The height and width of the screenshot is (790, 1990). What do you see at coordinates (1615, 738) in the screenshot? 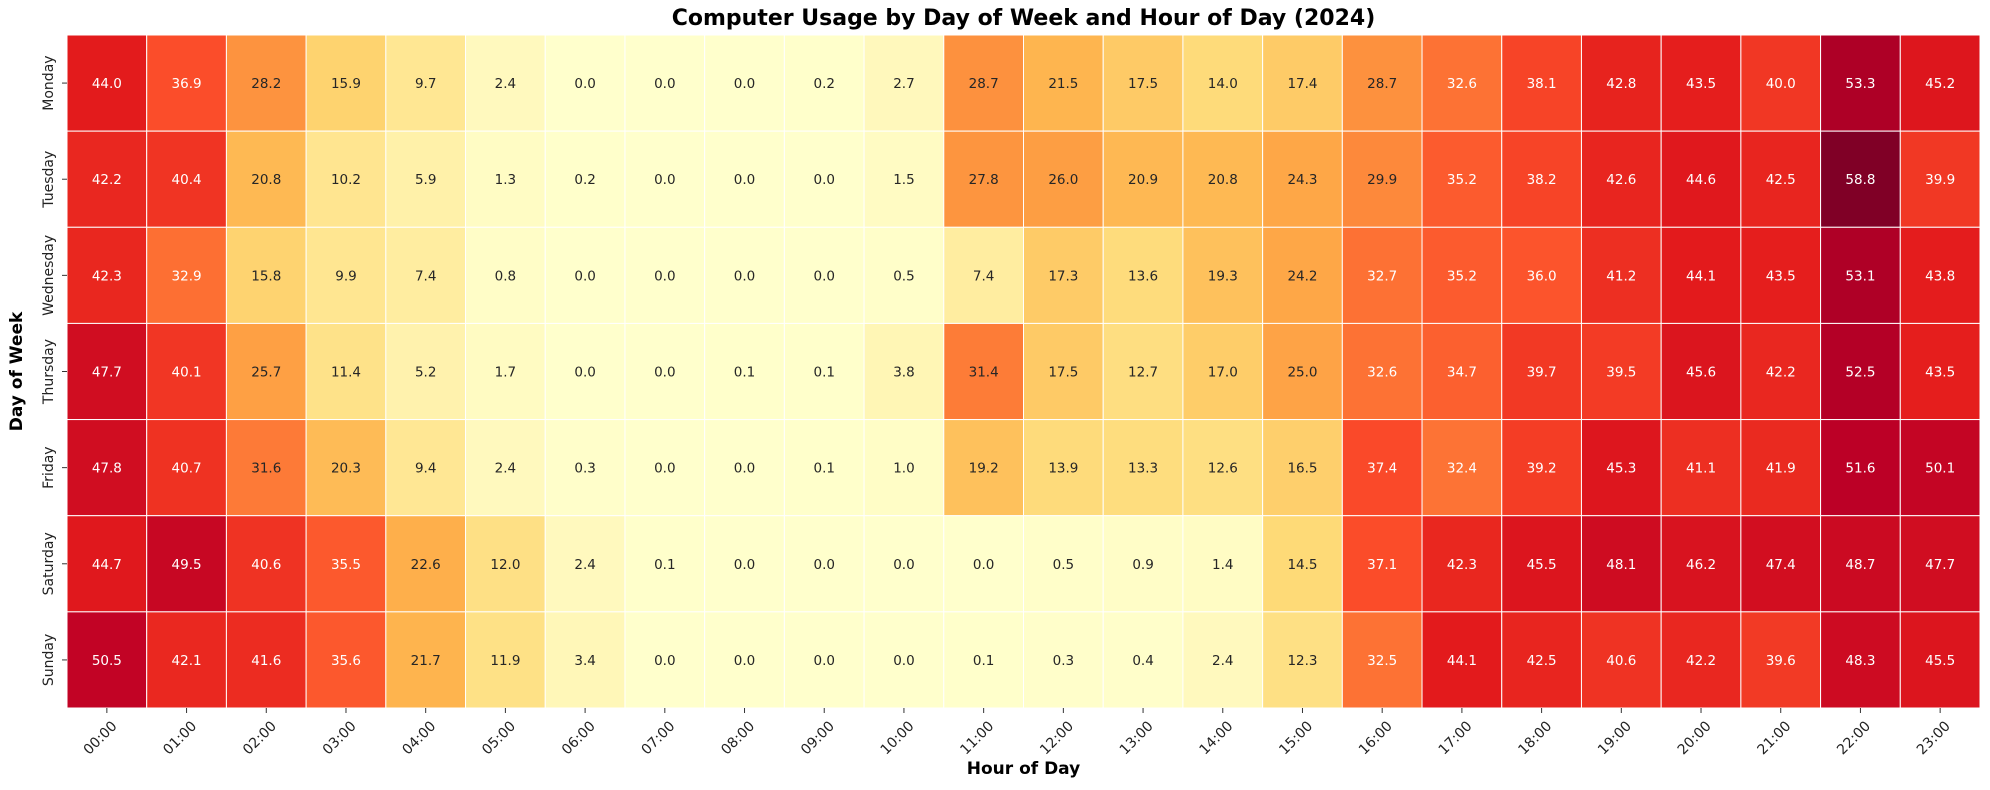
I see `x-tick-label: 19:00` at bounding box center [1615, 738].